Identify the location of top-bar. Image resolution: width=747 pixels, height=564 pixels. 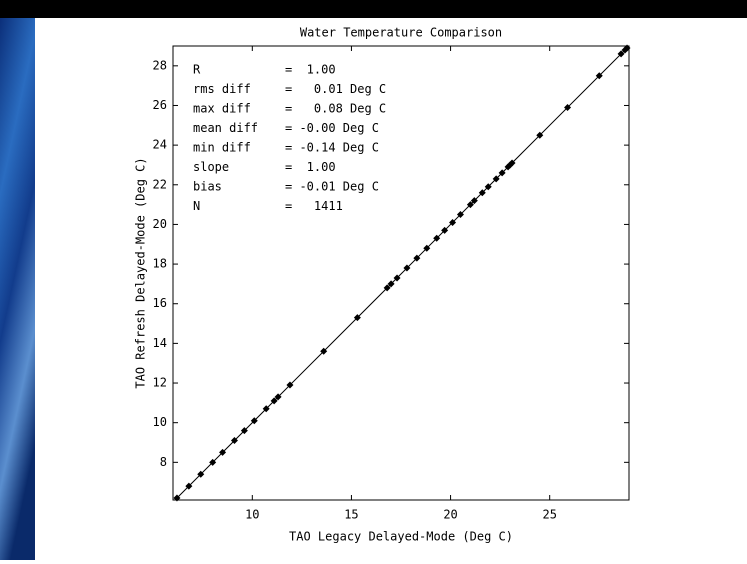
(373, 9).